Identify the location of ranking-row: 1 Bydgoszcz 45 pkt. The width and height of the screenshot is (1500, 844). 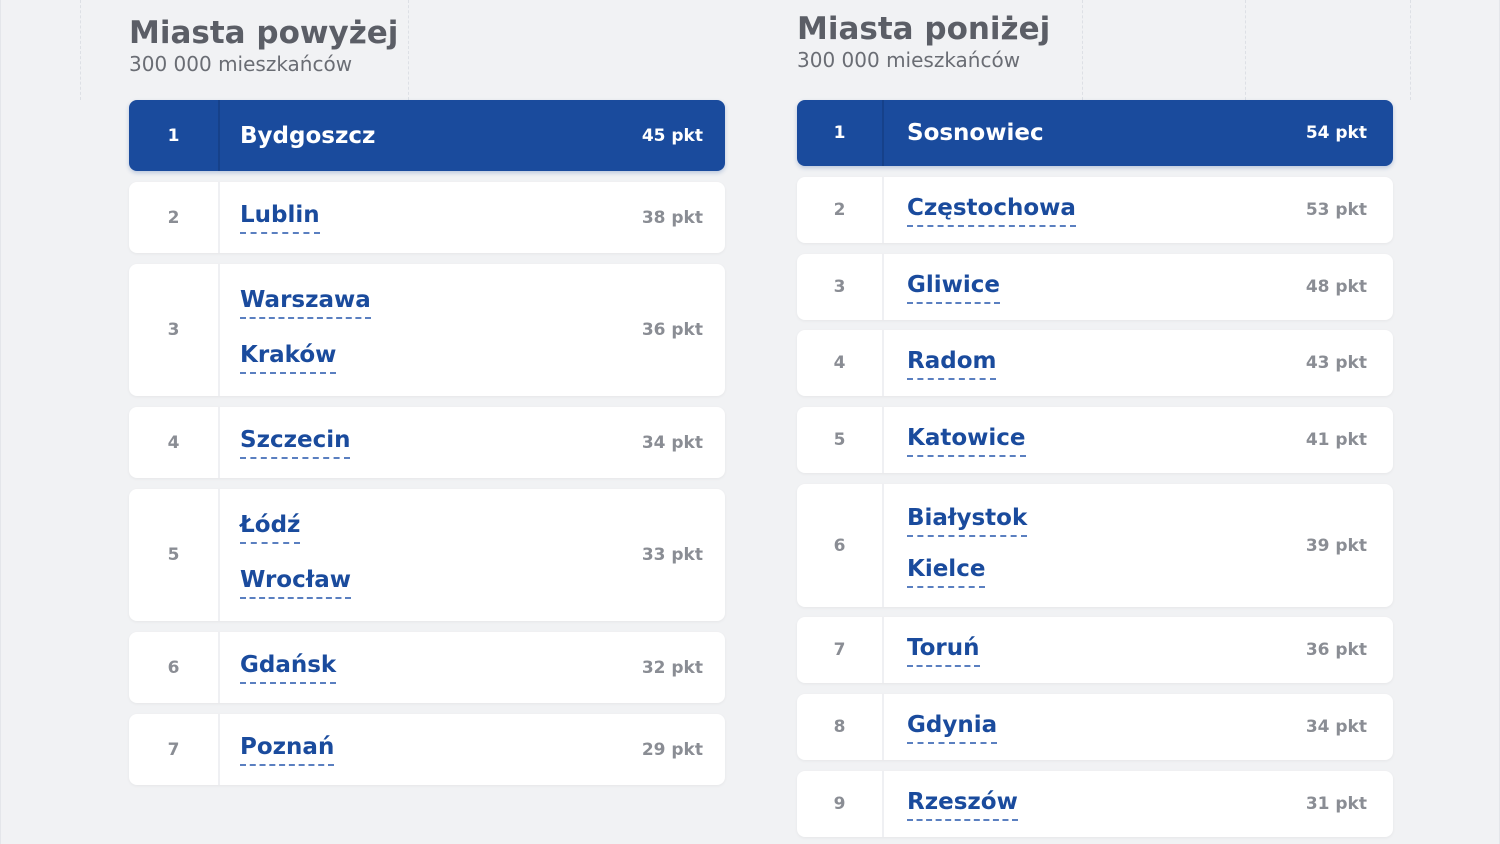
(427, 135).